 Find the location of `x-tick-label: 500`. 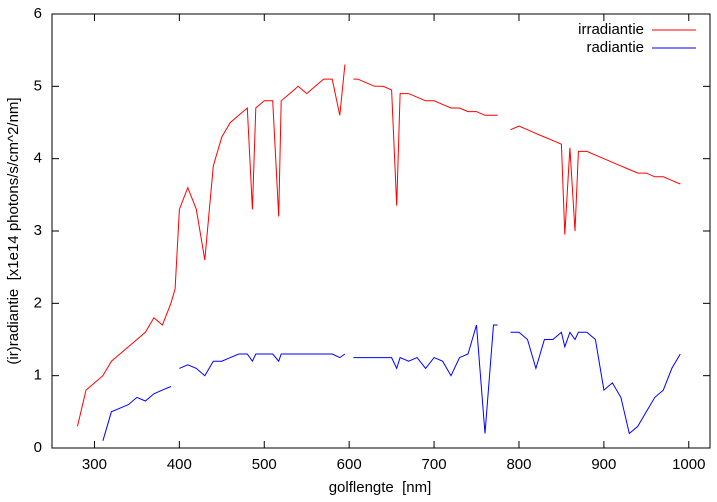

x-tick-label: 500 is located at coordinates (264, 464).